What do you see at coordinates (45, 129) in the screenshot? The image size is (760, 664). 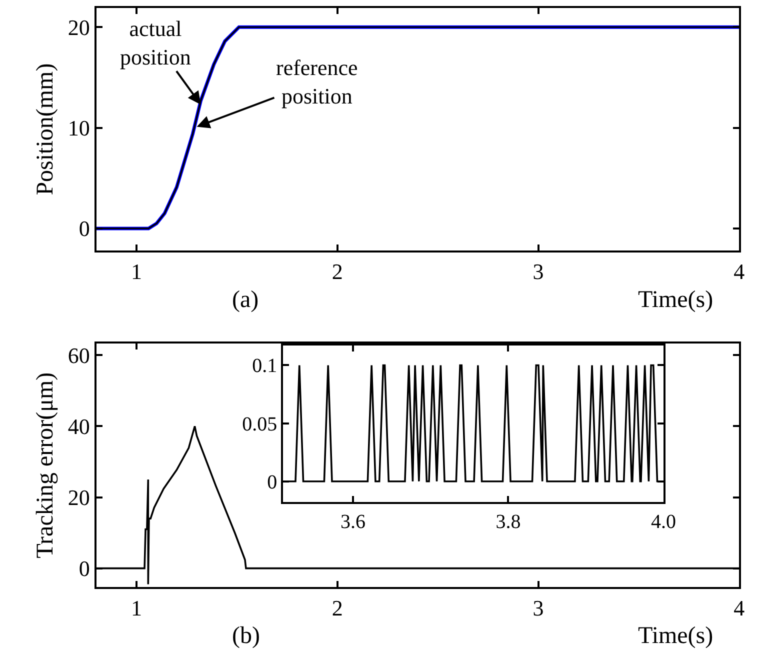 I see `y-axis-title: Position(mm)` at bounding box center [45, 129].